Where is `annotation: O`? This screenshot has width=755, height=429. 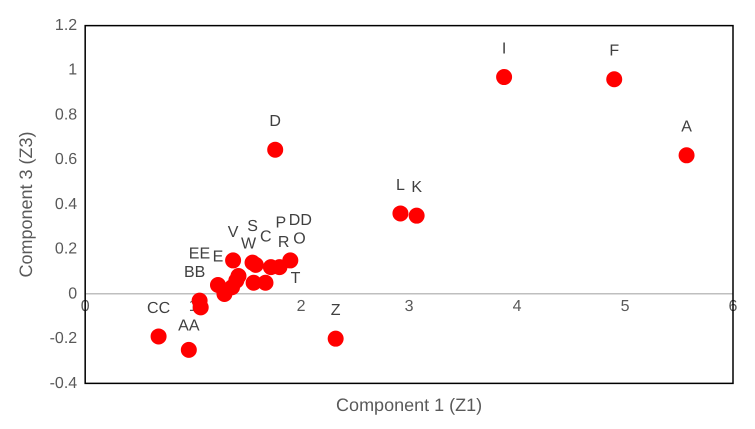 annotation: O is located at coordinates (299, 239).